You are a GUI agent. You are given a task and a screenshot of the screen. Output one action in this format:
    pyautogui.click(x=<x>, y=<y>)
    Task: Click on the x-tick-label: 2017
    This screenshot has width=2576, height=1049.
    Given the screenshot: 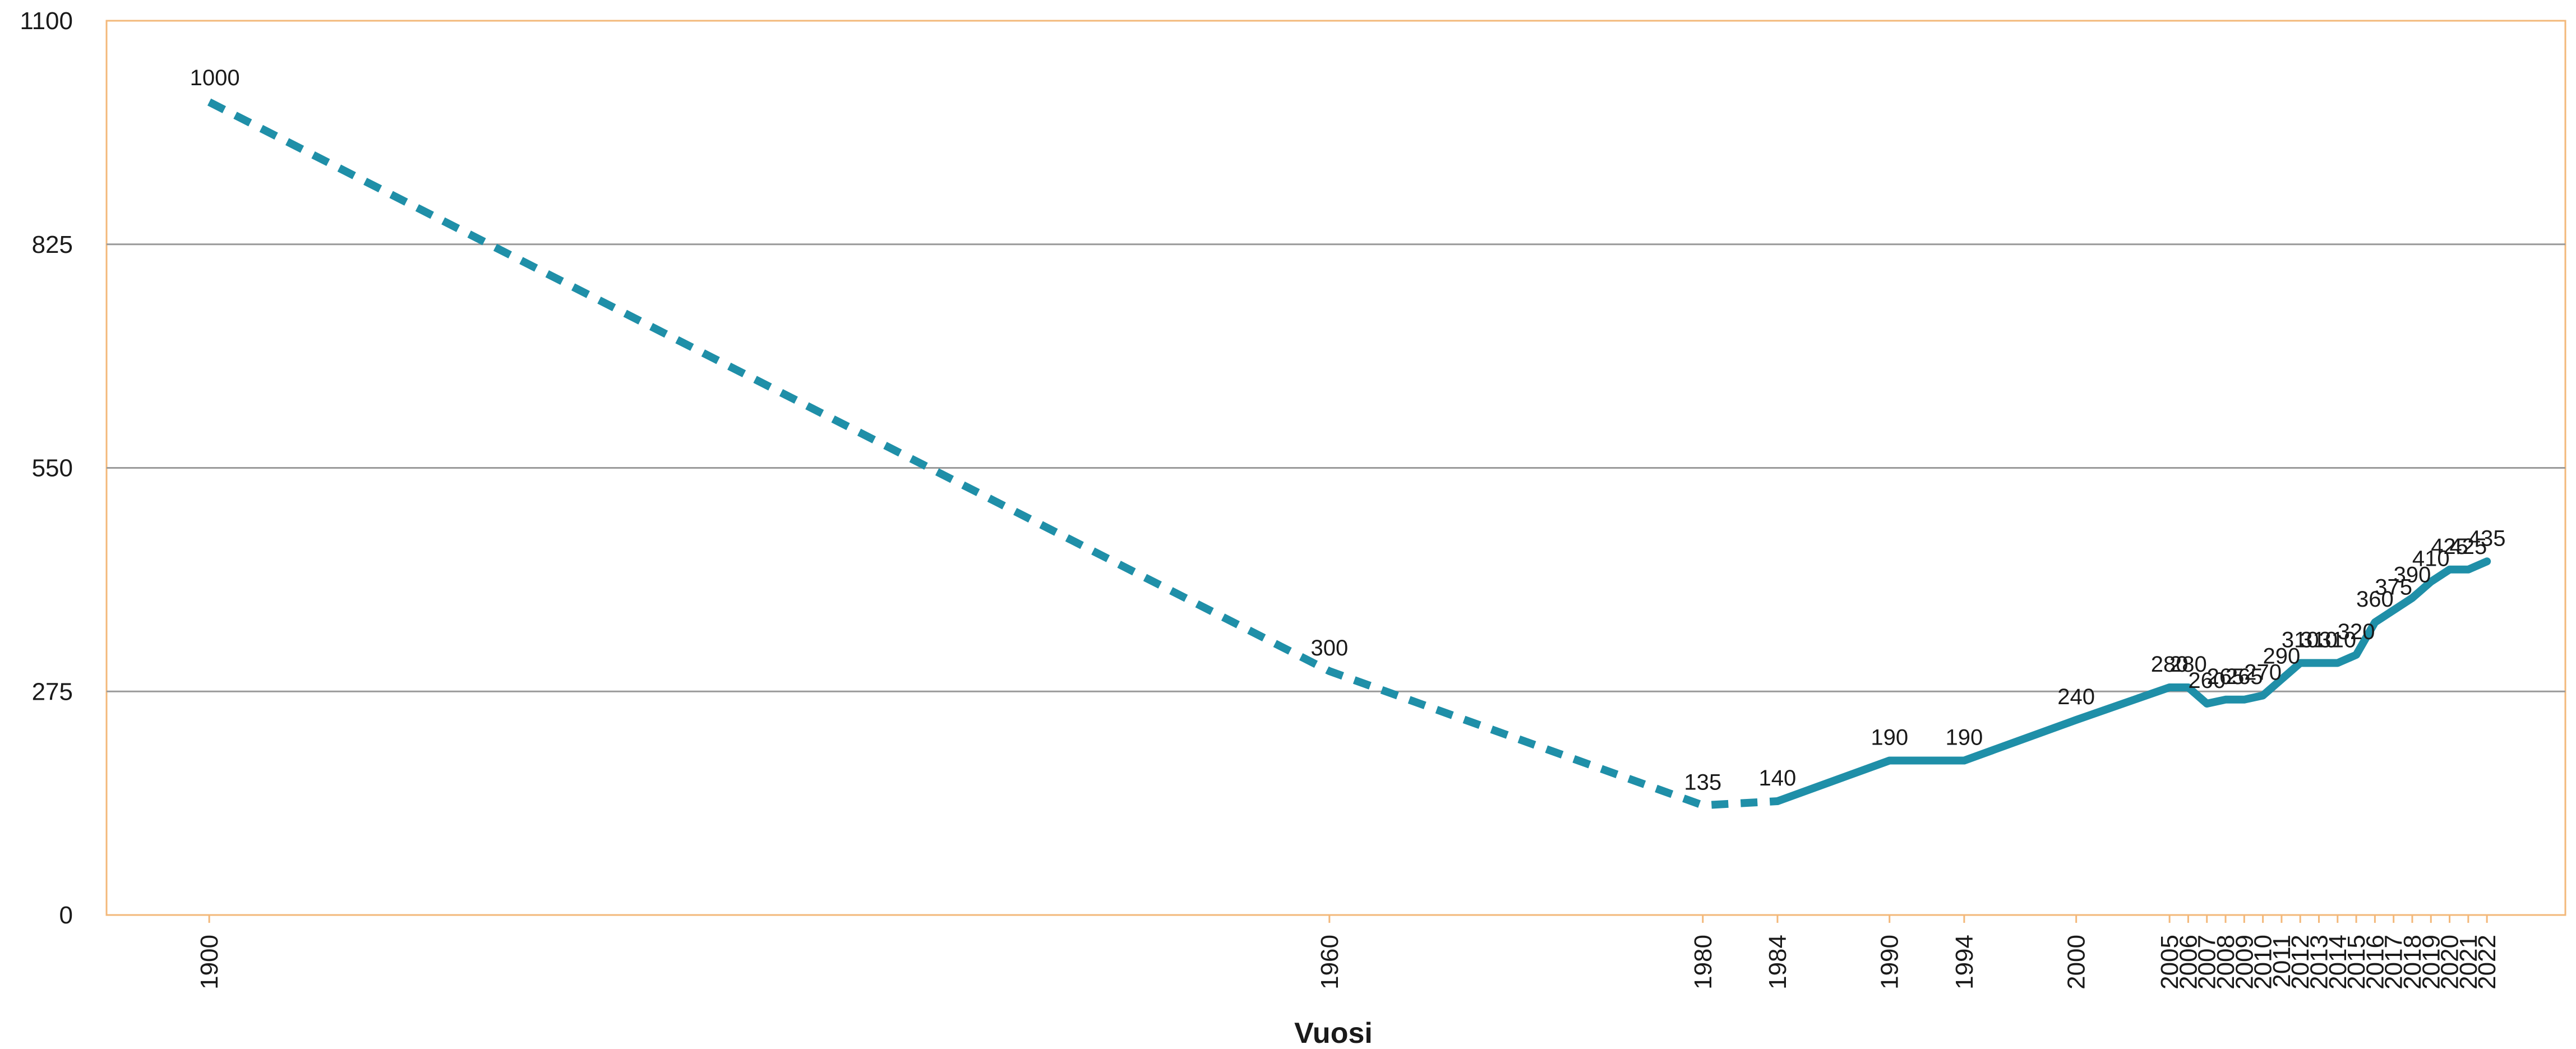 What is the action you would take?
    pyautogui.click(x=2394, y=962)
    